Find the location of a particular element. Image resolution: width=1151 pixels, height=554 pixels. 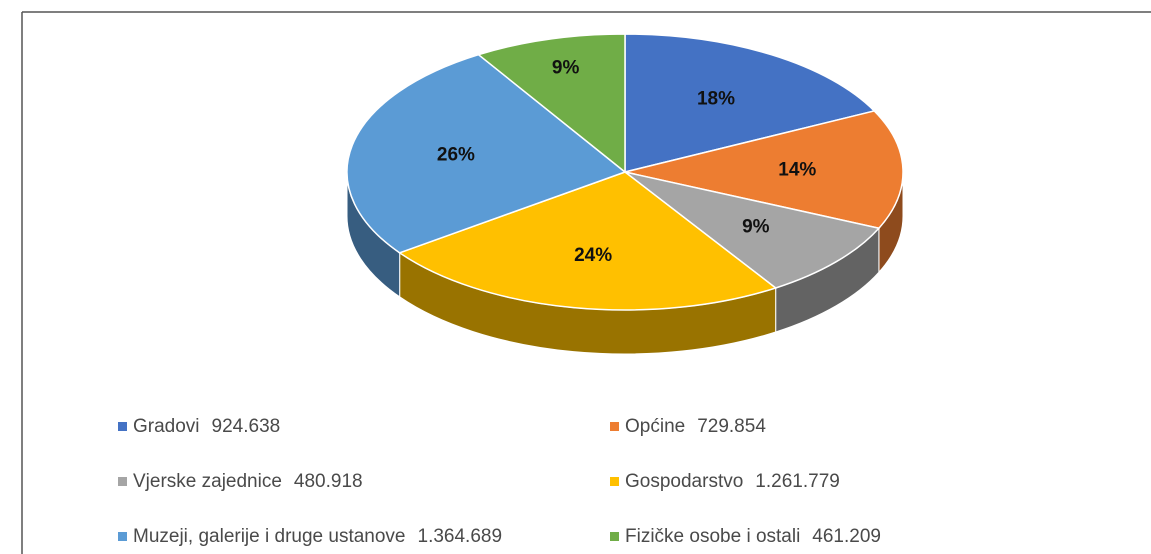

legend-amount: 461.209 is located at coordinates (846, 536).